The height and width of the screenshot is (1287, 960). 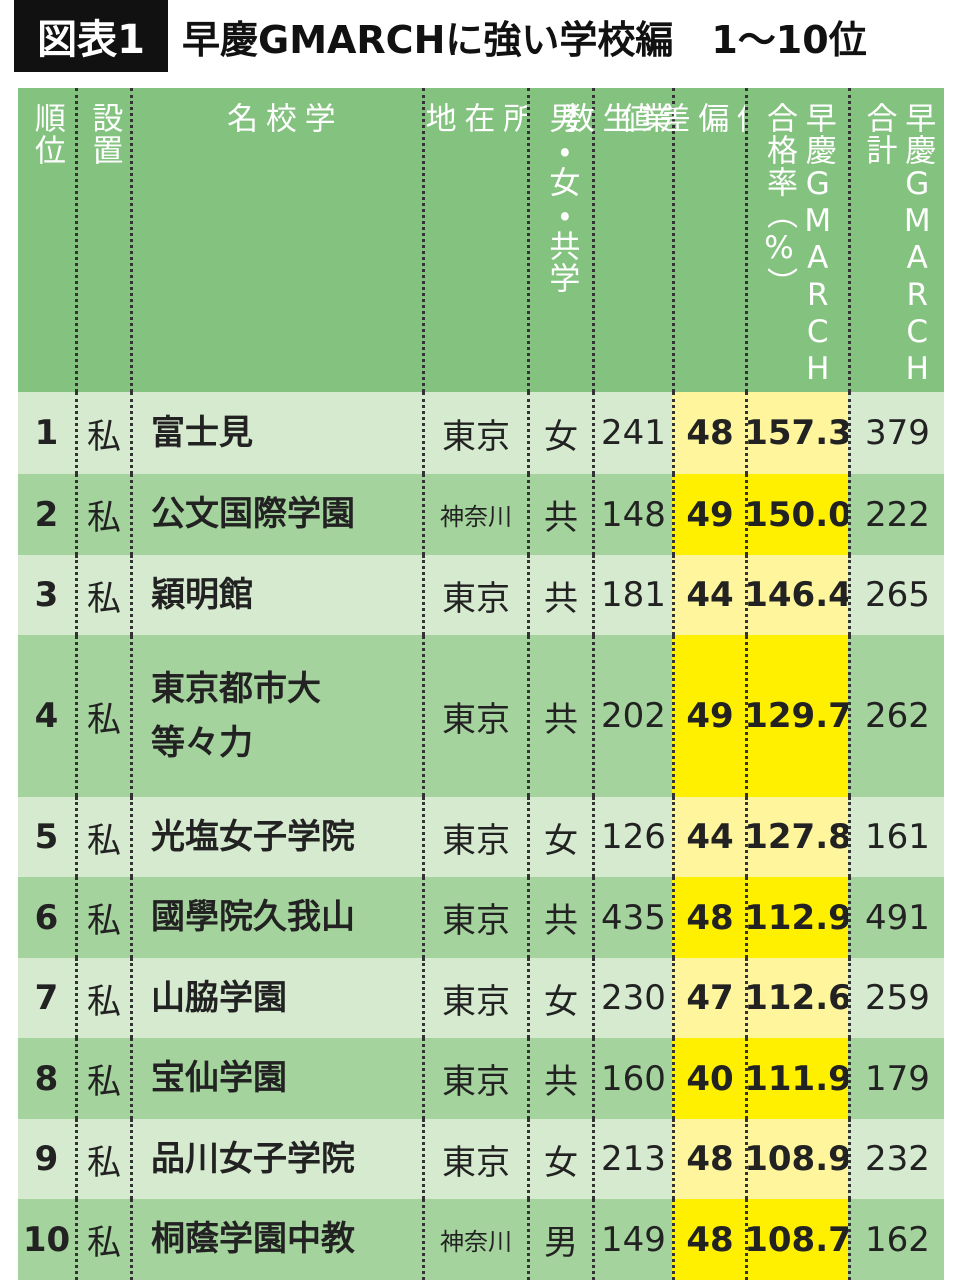 I want to click on column-header-text: 早慶GMARCH 合計, so click(x=898, y=245).